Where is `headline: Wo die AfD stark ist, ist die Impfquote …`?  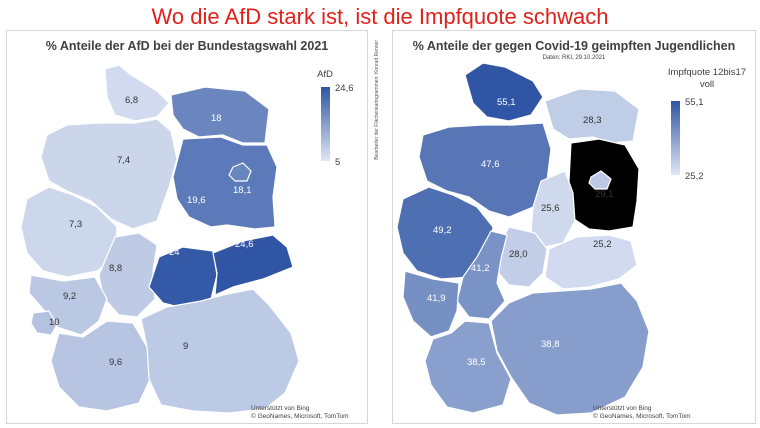
headline: Wo die AfD stark ist, ist die Impfquote … is located at coordinates (380, 16).